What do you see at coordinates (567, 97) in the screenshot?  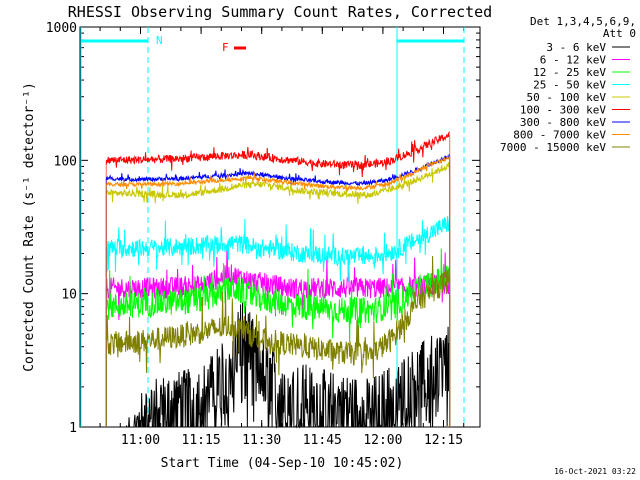 I see `legend-label: 50 - 100 keV` at bounding box center [567, 97].